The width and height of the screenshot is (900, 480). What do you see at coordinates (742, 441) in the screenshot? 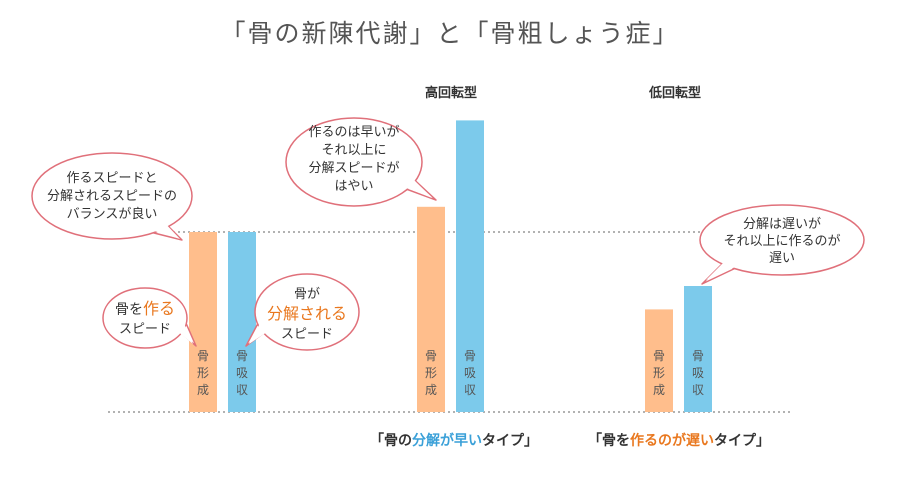
I see `caption-low-close: タイプ」` at bounding box center [742, 441].